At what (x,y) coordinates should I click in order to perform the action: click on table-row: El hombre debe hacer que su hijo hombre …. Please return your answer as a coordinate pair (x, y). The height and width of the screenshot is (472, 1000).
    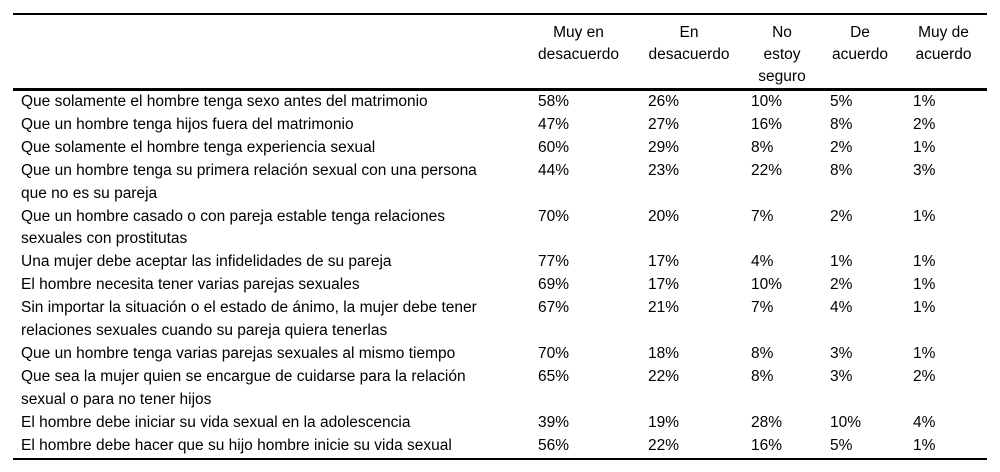
    Looking at the image, I should click on (500, 447).